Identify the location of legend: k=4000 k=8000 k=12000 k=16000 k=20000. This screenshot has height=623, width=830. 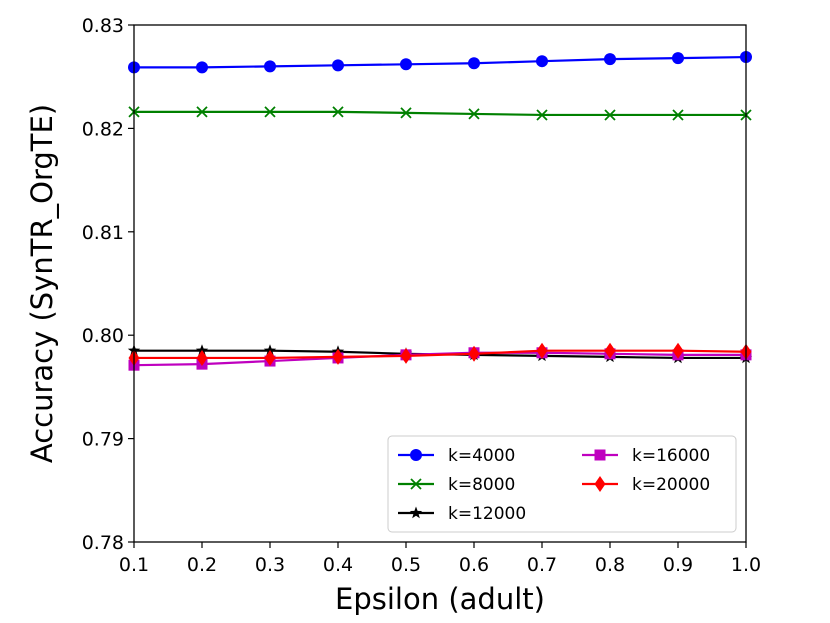
(562, 484).